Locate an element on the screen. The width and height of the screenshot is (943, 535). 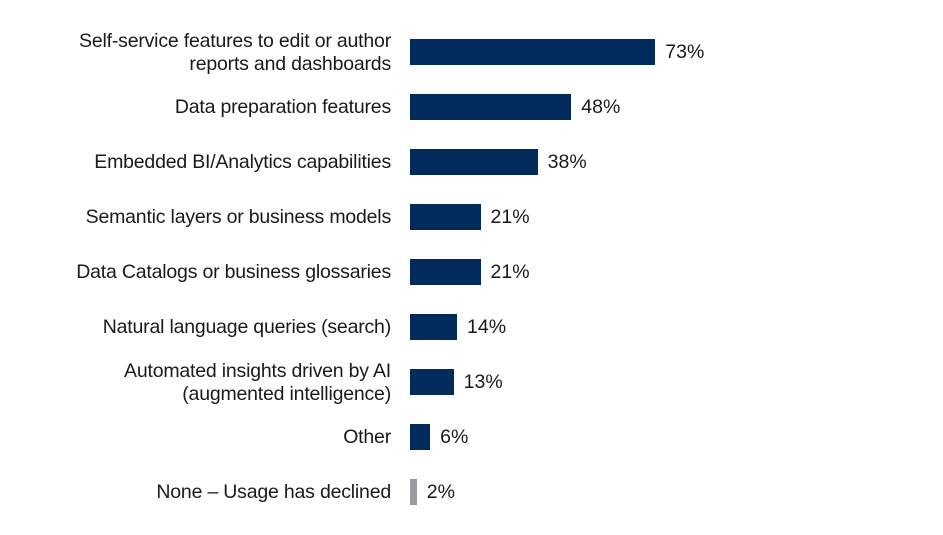
category-label-line: Data preparation features is located at coordinates (282, 107).